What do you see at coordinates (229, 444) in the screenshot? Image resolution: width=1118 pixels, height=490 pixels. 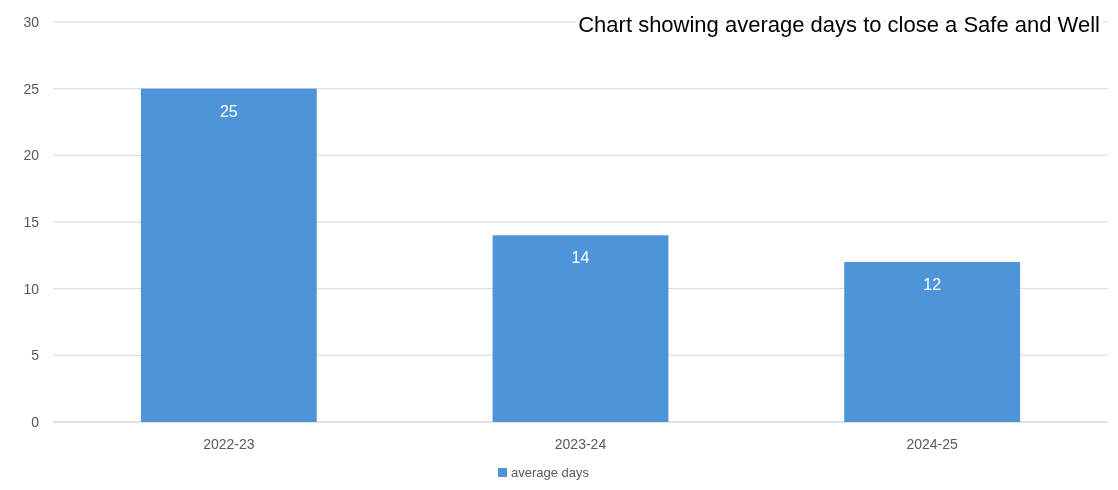 I see `x-tick-label: 2022-23` at bounding box center [229, 444].